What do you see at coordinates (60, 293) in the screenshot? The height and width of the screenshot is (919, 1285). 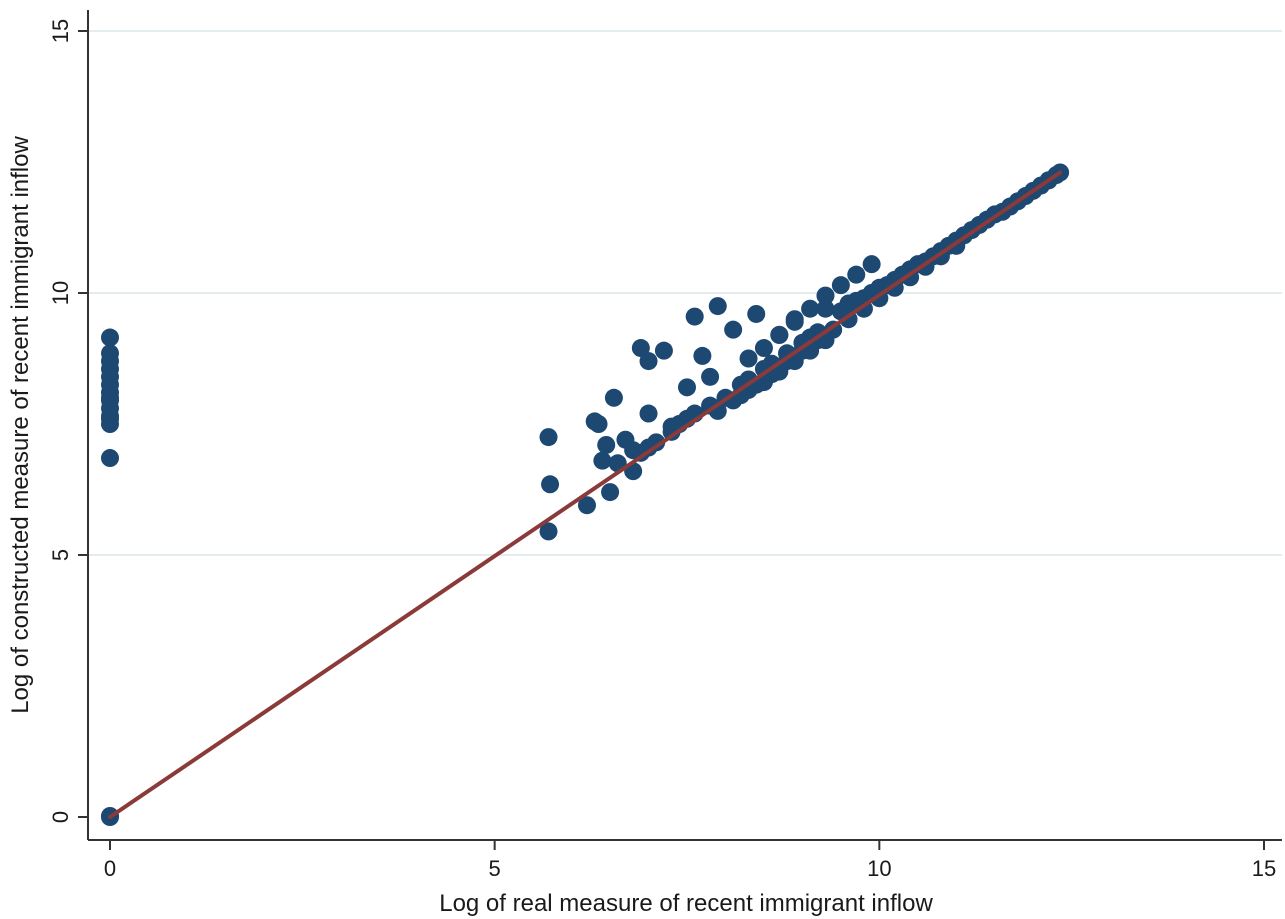 I see `y-tick-label-10: 10` at bounding box center [60, 293].